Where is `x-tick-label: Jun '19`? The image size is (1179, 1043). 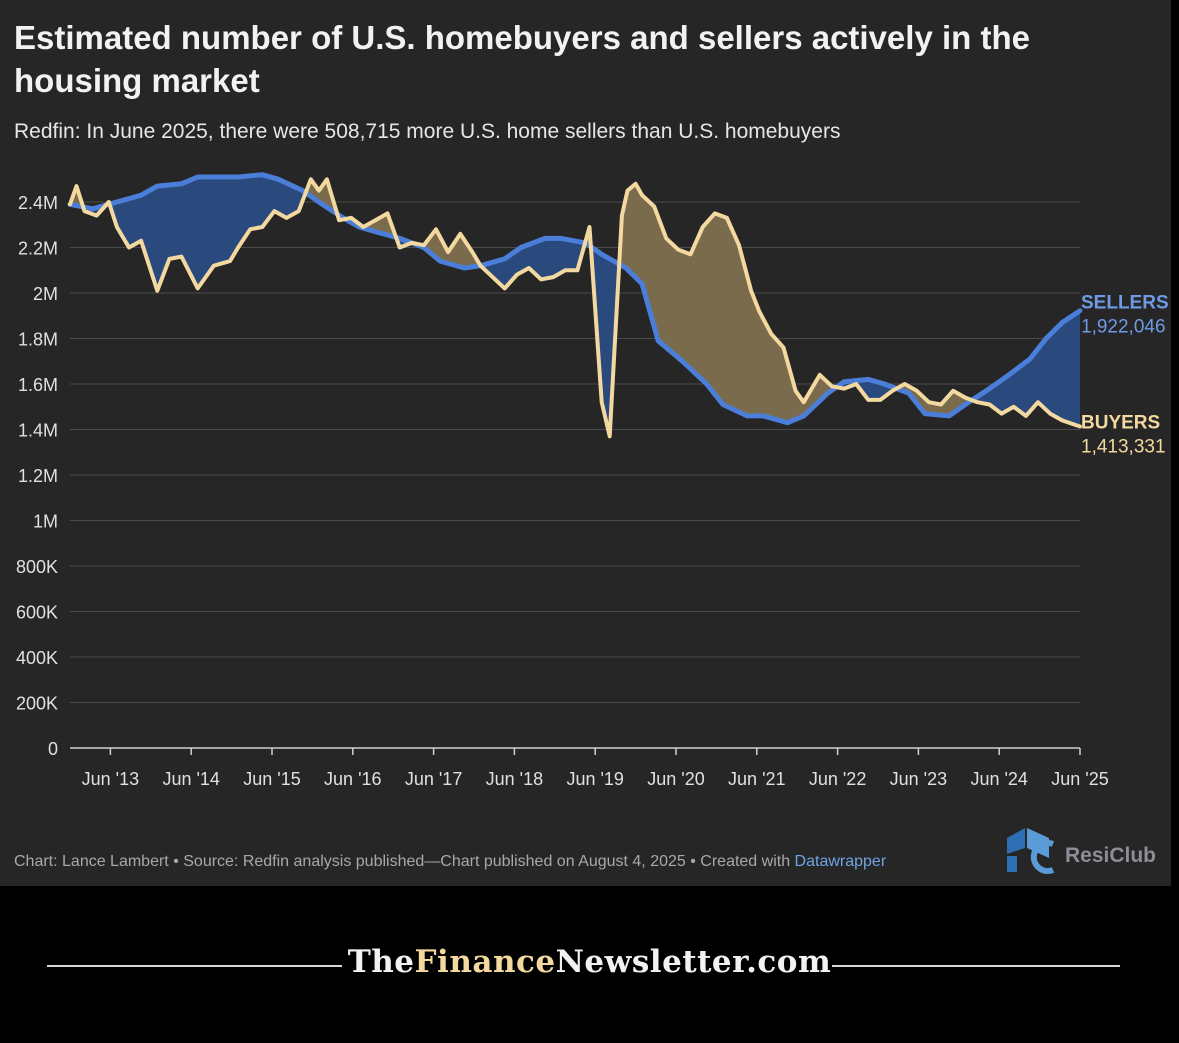
x-tick-label: Jun '19 is located at coordinates (594, 779).